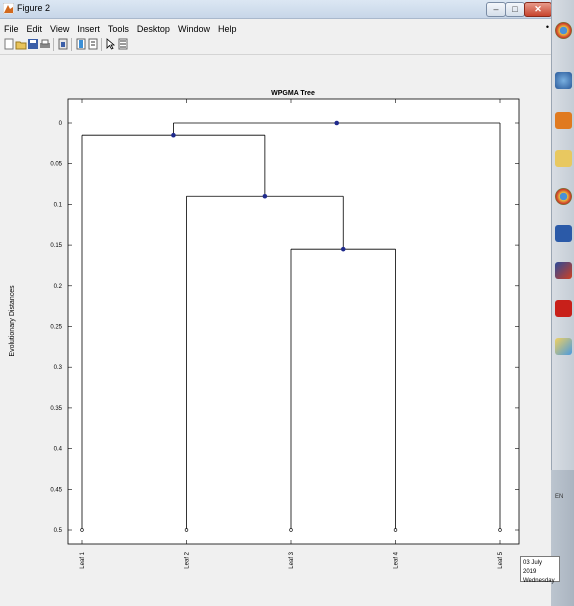 This screenshot has height=606, width=574. Describe the element at coordinates (60, 29) in the screenshot. I see `menu-view: View` at that location.